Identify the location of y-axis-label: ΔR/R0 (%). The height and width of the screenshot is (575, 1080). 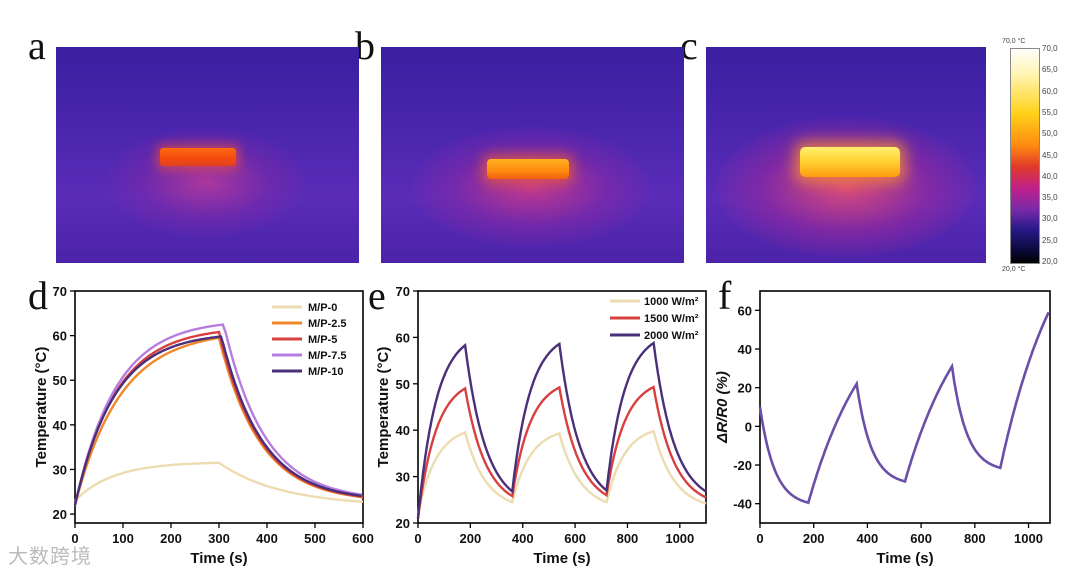
(722, 407).